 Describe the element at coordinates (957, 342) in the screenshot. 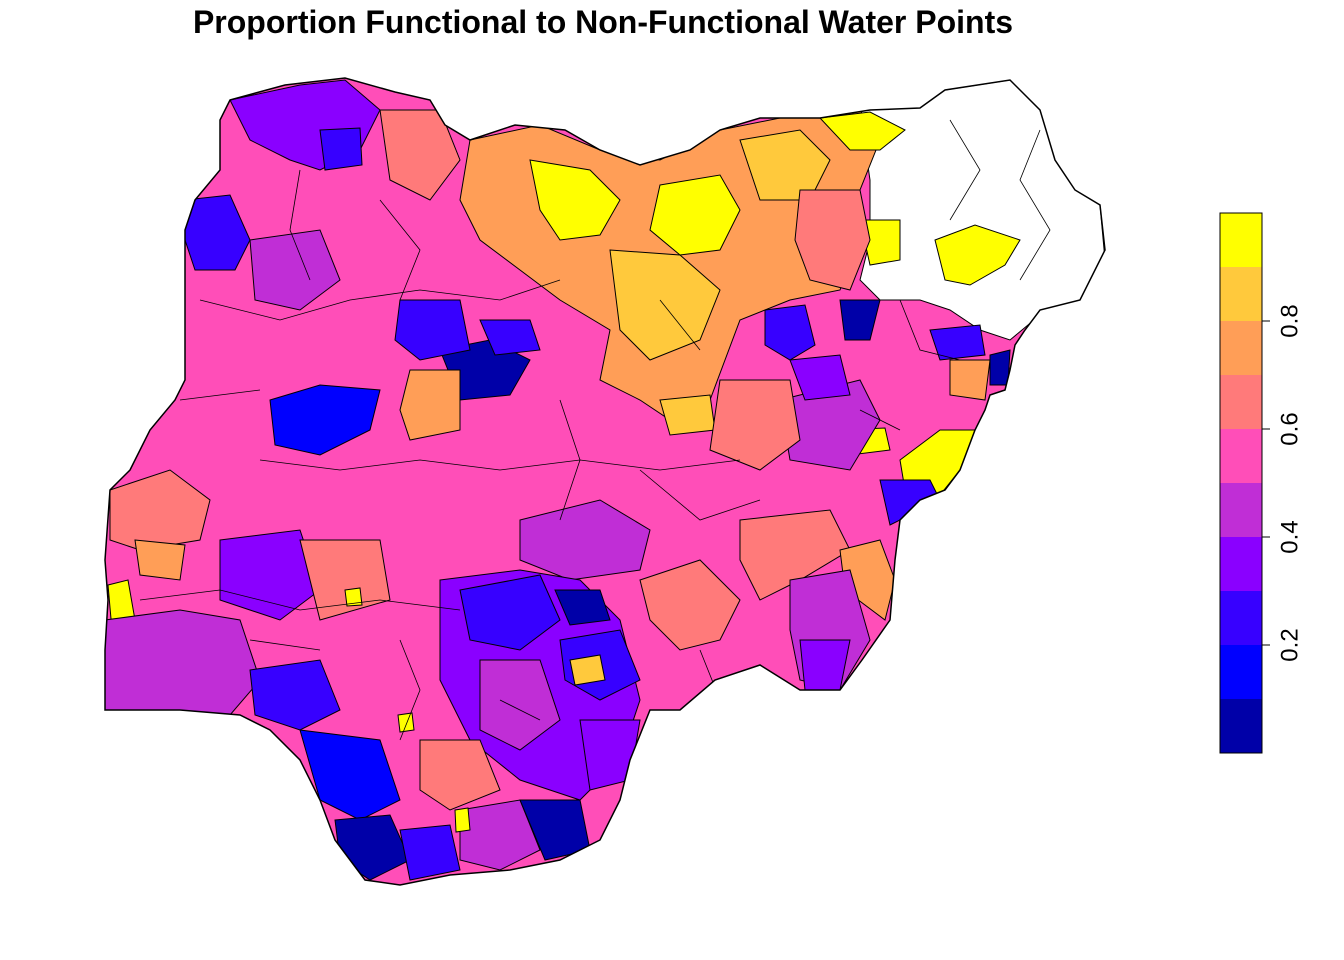

I see `map-region-east-blue` at that location.